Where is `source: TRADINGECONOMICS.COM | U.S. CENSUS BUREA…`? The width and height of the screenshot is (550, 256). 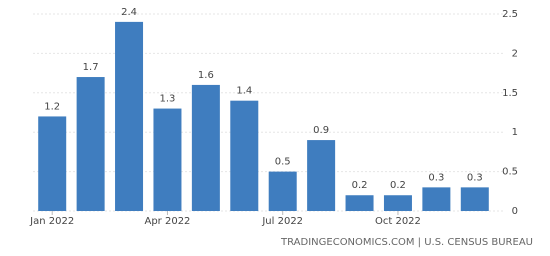 source: TRADINGECONOMICS.COM | U.S. CENSUS BUREA… is located at coordinates (406, 242).